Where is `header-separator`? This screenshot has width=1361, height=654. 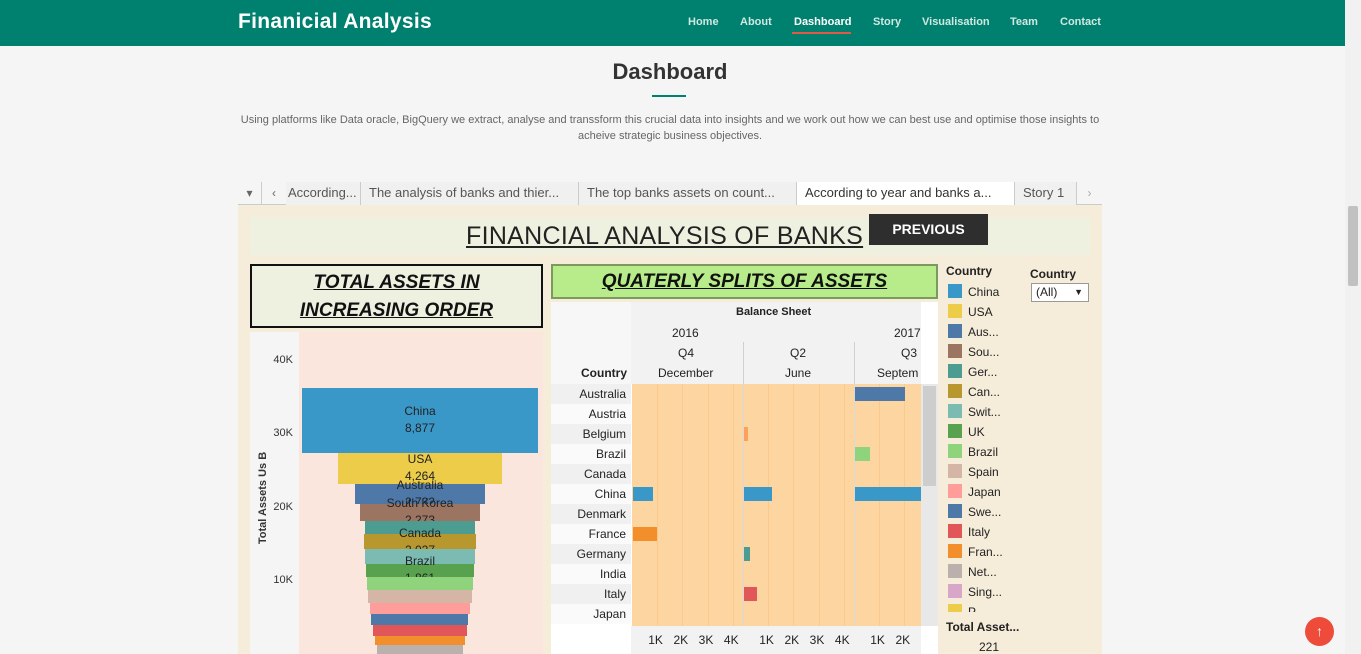 header-separator is located at coordinates (854, 363).